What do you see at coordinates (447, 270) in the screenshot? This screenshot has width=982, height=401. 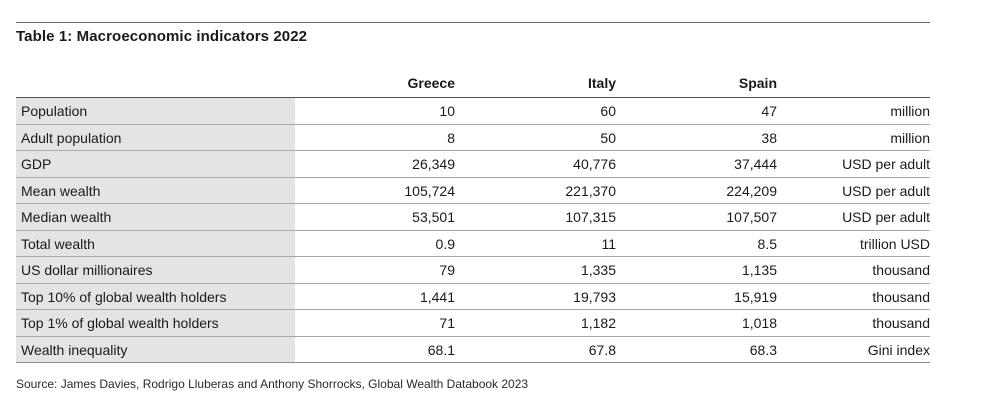 I see `greece-value: 79` at bounding box center [447, 270].